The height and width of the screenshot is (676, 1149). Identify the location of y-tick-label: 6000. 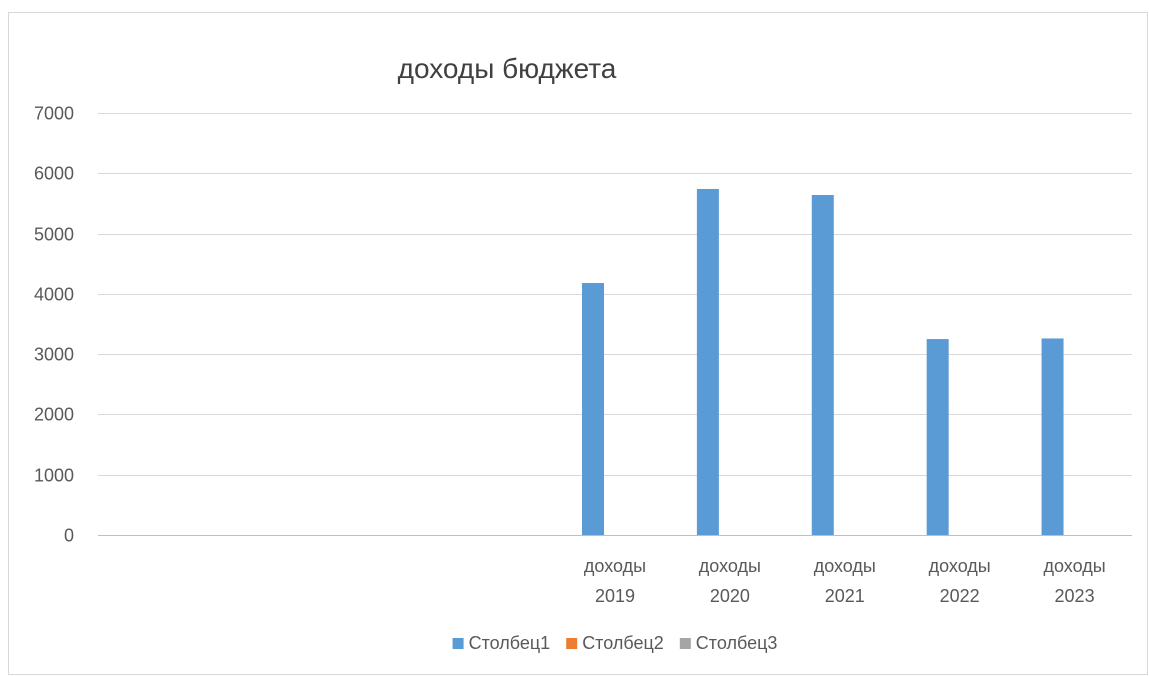
(54, 174).